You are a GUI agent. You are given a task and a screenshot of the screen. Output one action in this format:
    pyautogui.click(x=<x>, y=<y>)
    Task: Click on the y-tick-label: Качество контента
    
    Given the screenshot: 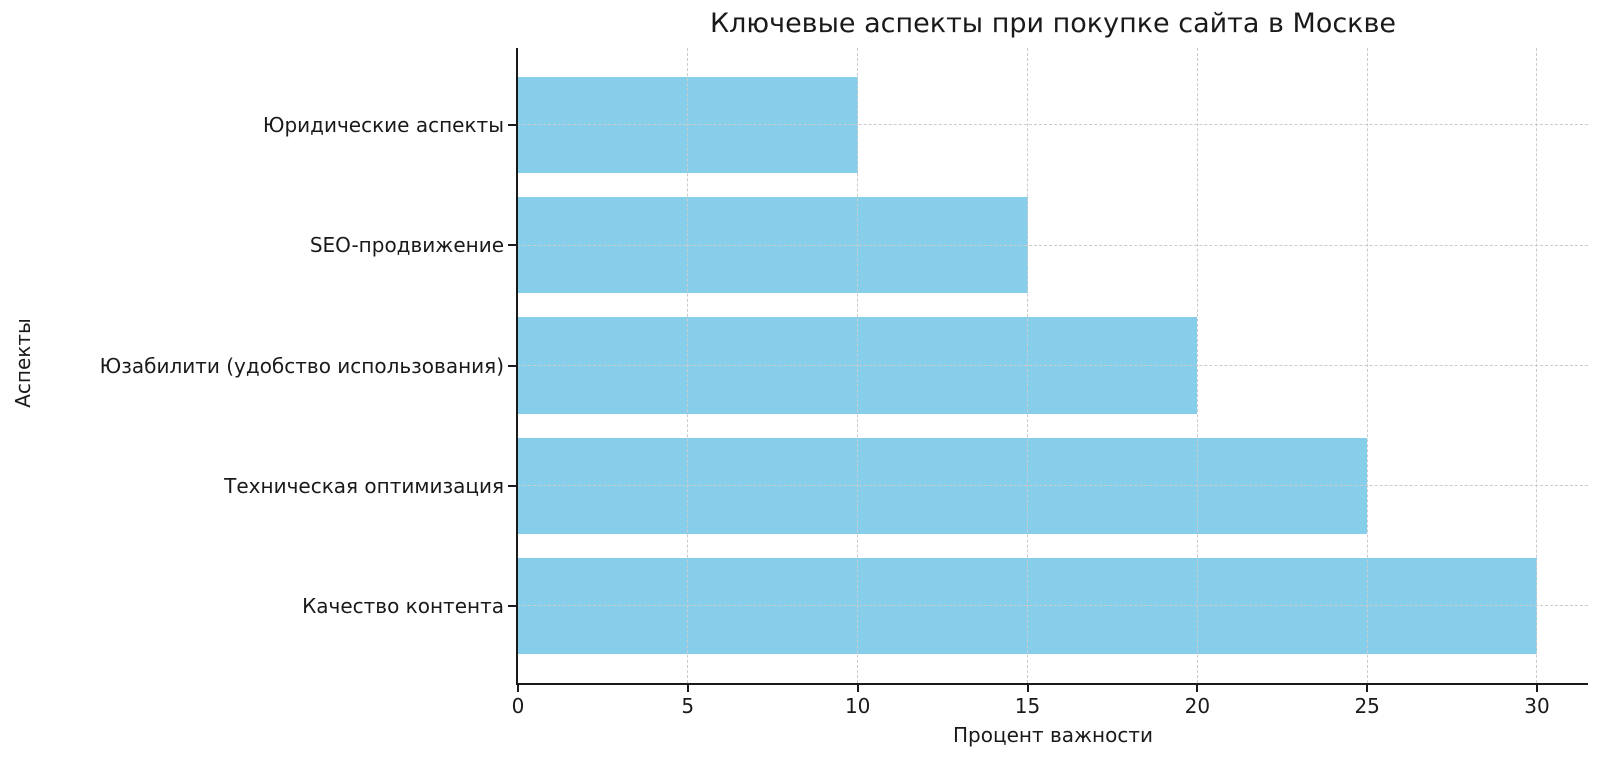 What is the action you would take?
    pyautogui.click(x=403, y=606)
    